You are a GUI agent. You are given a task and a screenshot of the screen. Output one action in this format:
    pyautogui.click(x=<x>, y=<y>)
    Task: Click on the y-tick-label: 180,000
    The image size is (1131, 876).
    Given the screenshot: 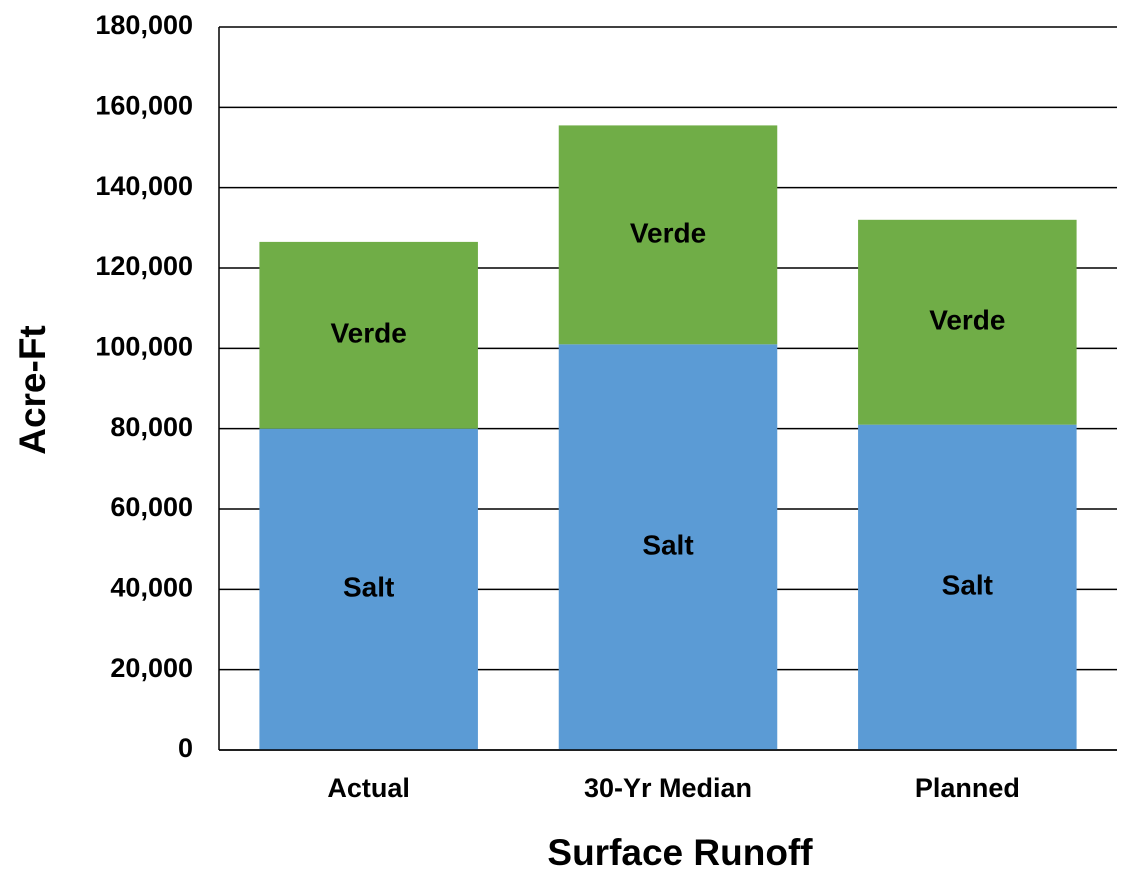 What is the action you would take?
    pyautogui.click(x=144, y=25)
    